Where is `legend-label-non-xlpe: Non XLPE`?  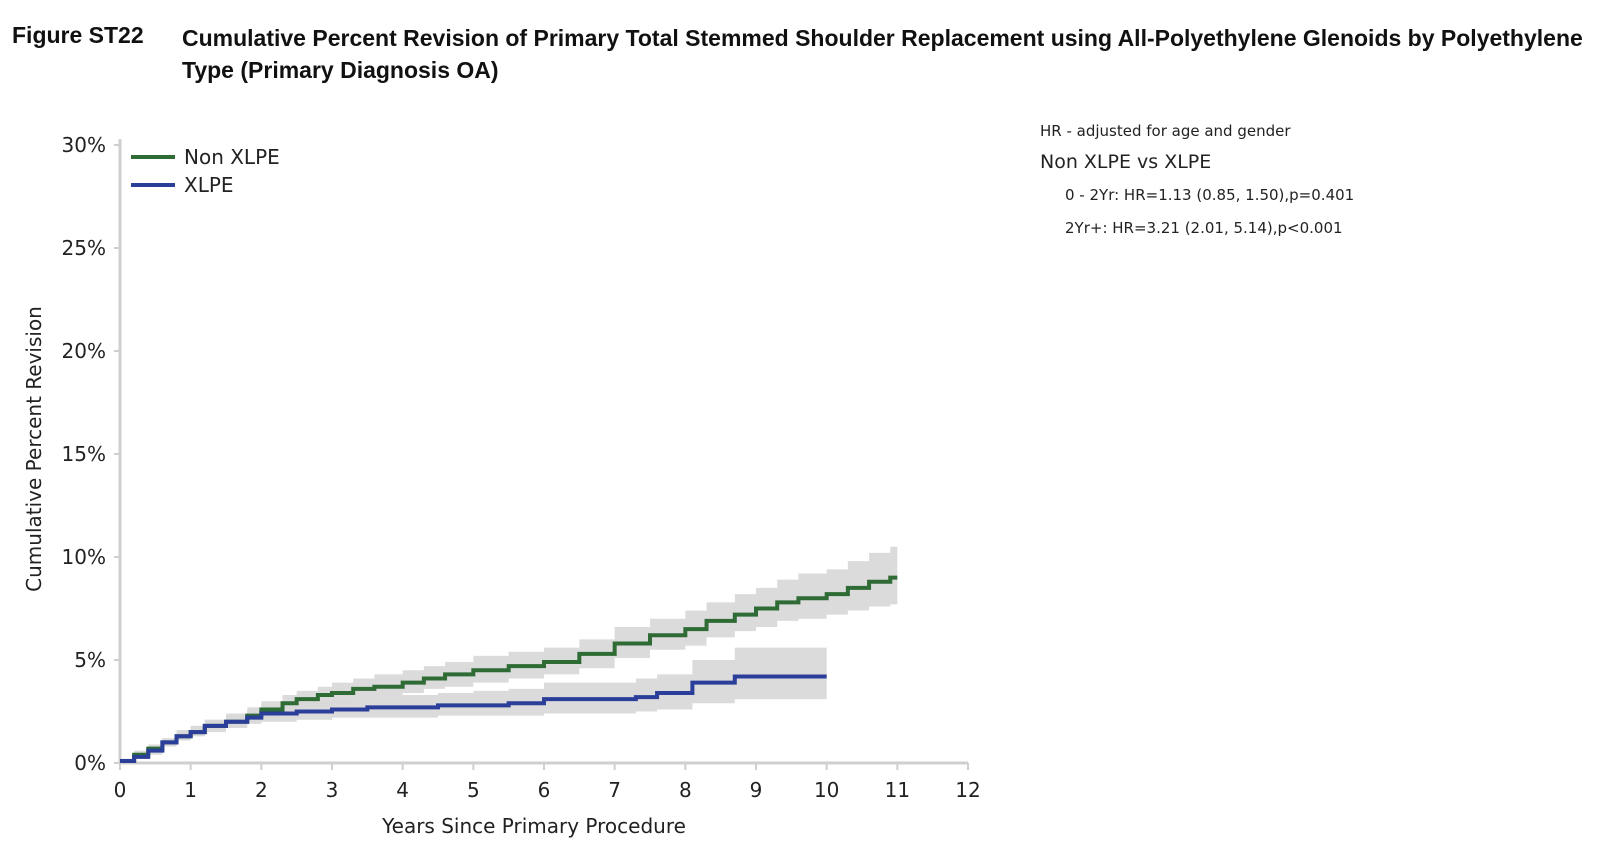 legend-label-non-xlpe: Non XLPE is located at coordinates (232, 157).